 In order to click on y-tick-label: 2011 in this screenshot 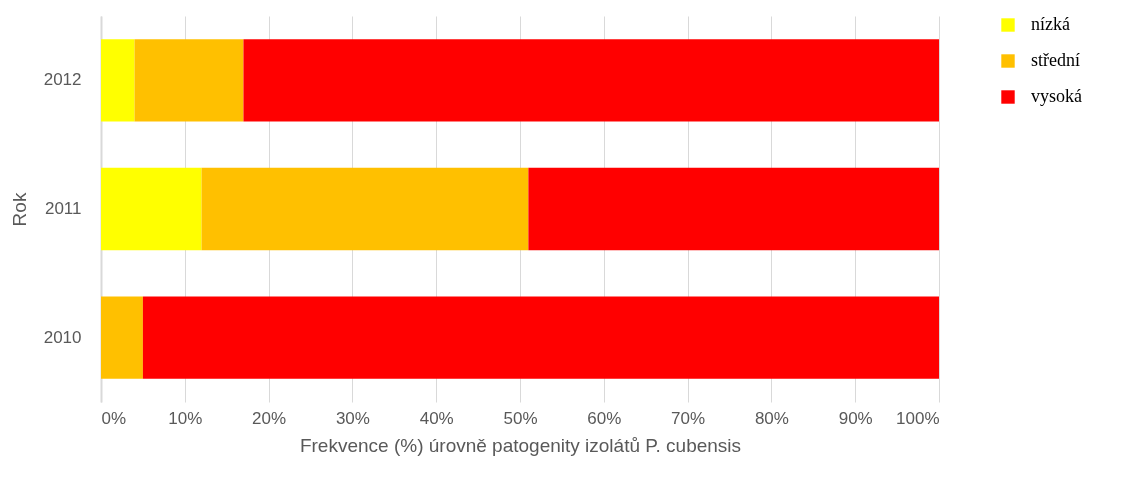, I will do `click(63, 208)`.